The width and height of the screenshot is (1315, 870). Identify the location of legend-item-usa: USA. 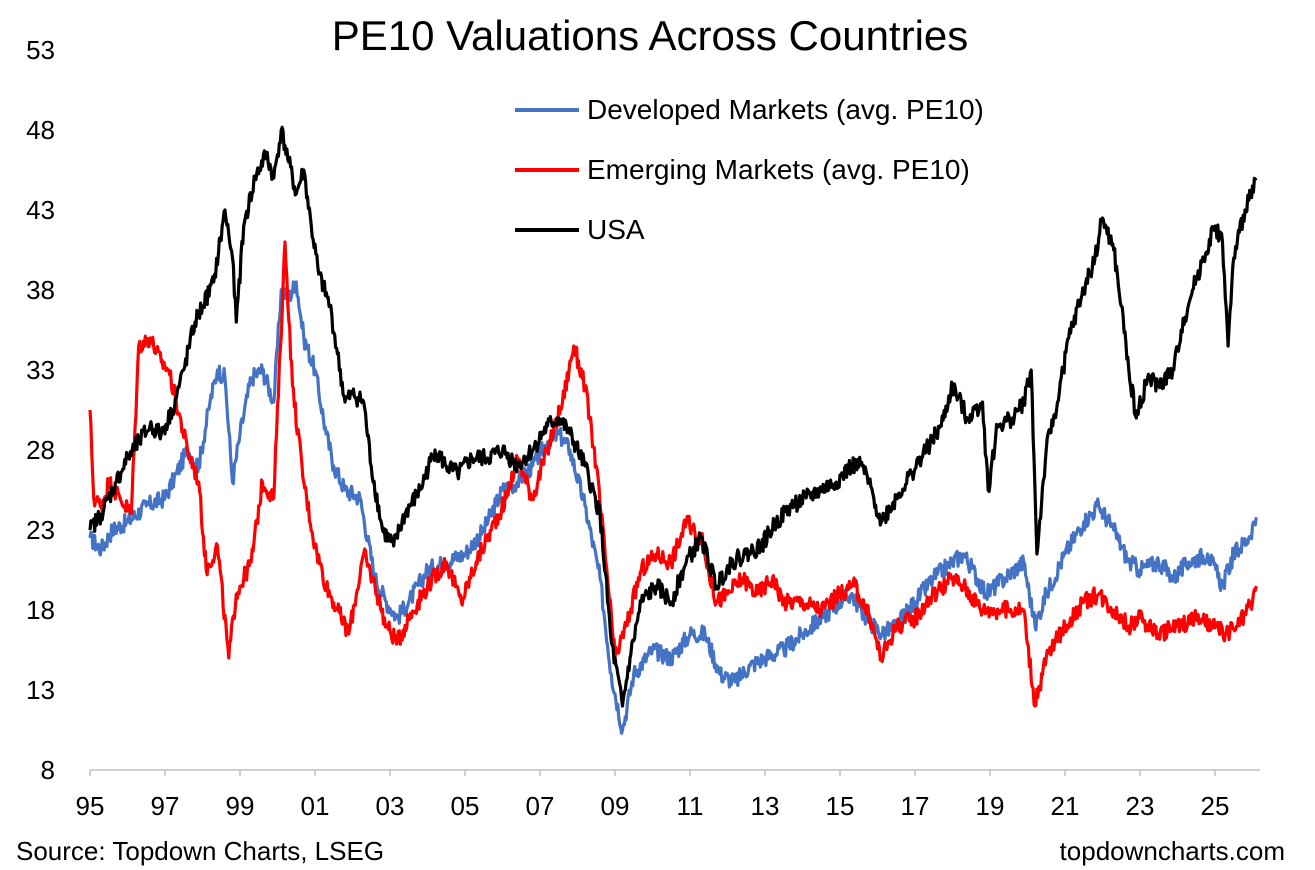
(580, 229).